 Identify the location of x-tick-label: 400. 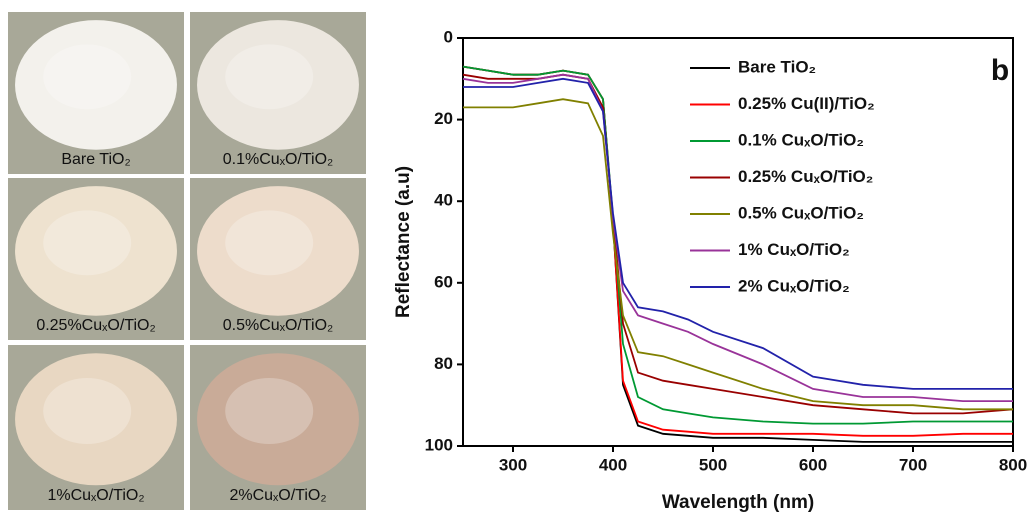
(613, 464).